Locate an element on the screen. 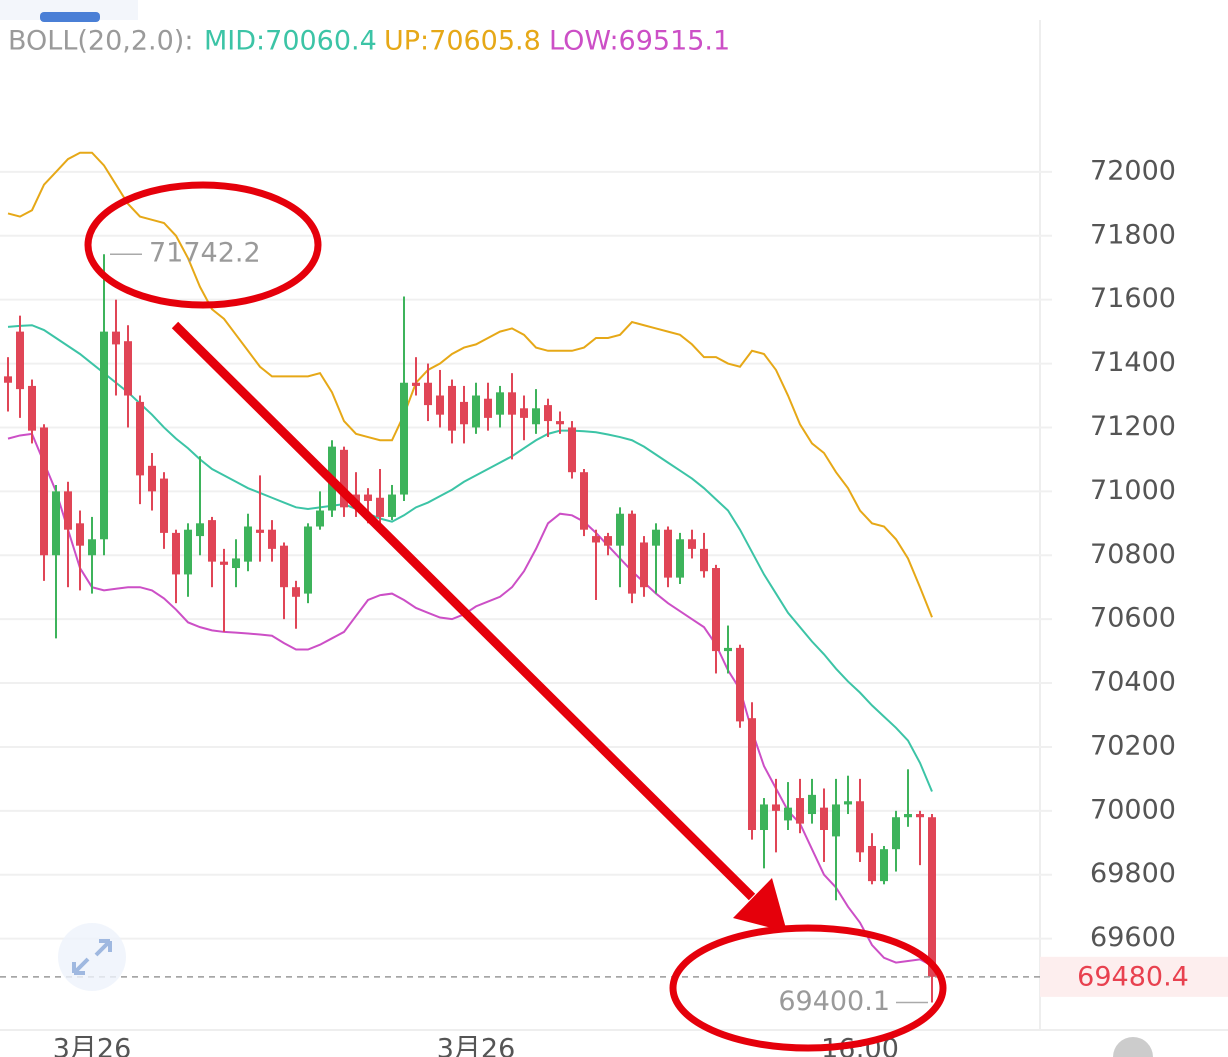 The image size is (1228, 1057). top-tab-area is located at coordinates (69, 10).